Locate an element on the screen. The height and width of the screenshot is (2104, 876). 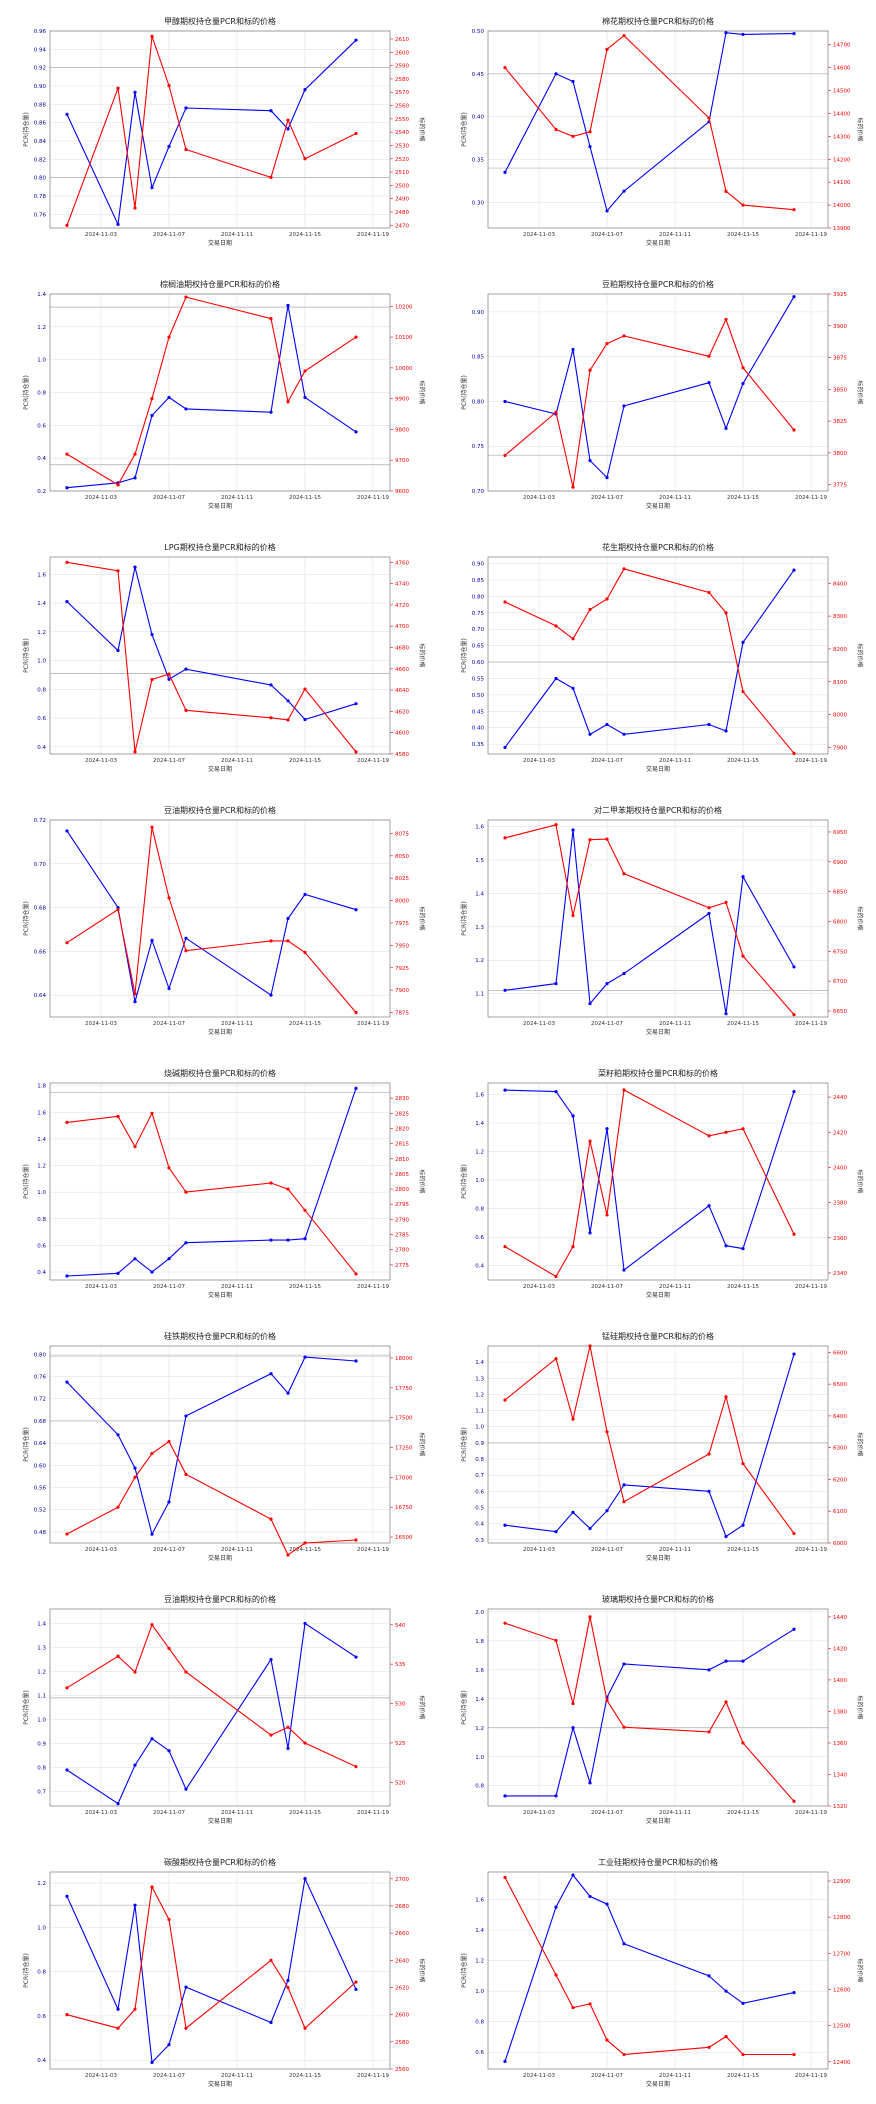
left-tick-label: 0.80 is located at coordinates (40, 1355).